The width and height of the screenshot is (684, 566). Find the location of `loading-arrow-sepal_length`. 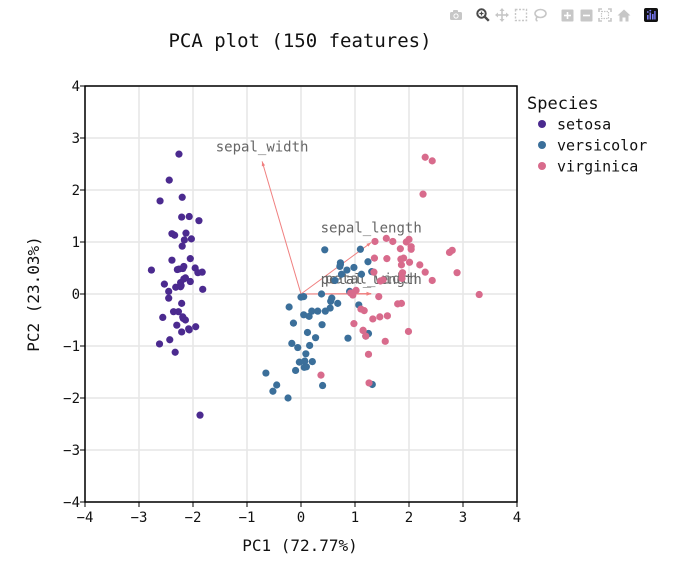

loading-arrow-sepal_length is located at coordinates (336, 268).